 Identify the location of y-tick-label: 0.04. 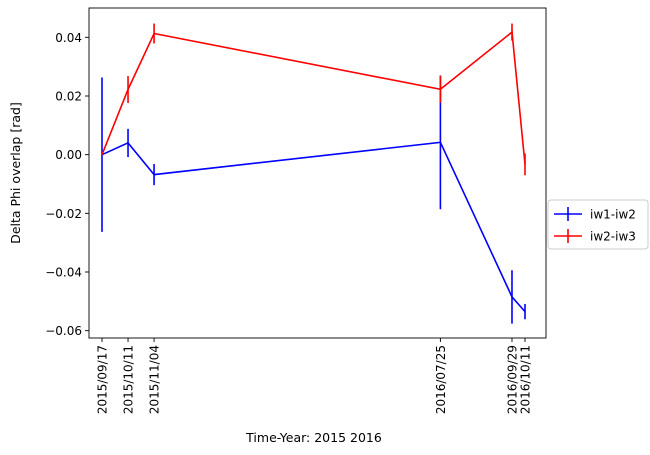
(68, 38).